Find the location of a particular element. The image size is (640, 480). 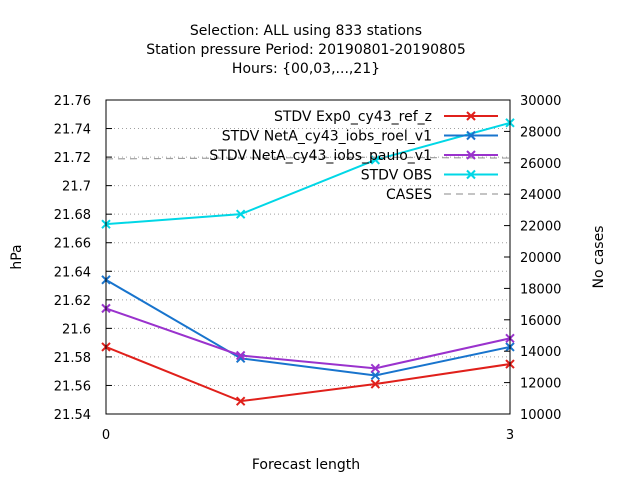

y2-tick-label: 16000 is located at coordinates (540, 321).